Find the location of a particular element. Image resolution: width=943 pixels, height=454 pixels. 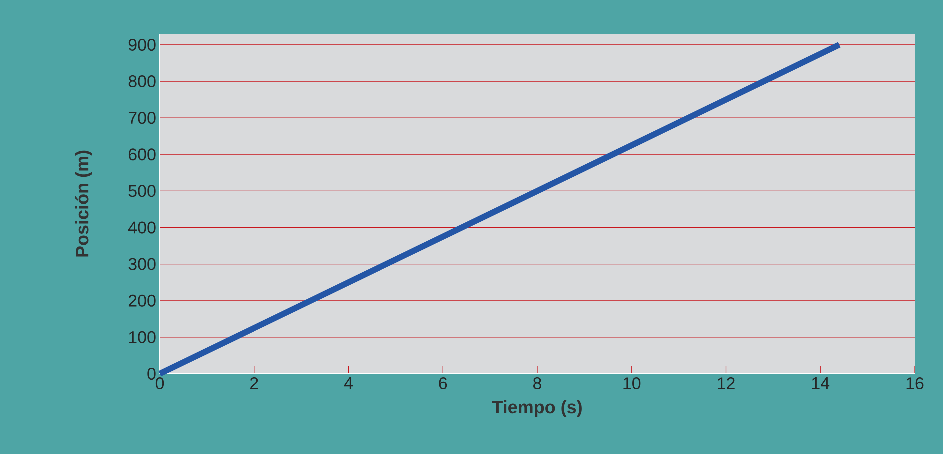

y-tick-label: 700 is located at coordinates (142, 118).